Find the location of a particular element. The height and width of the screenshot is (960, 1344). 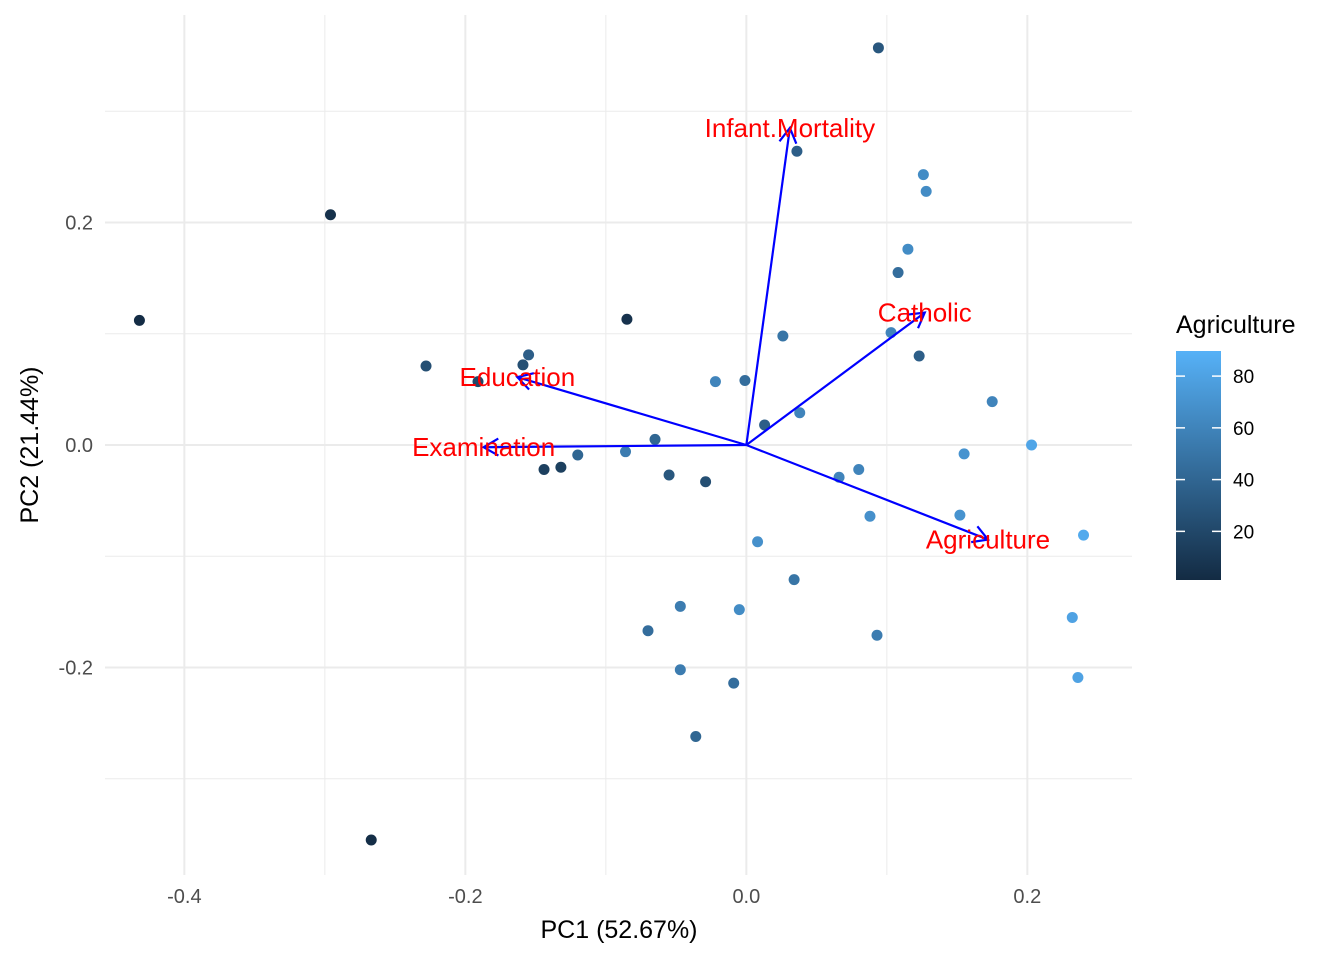

x-tick-label: 0.0 is located at coordinates (746, 897).